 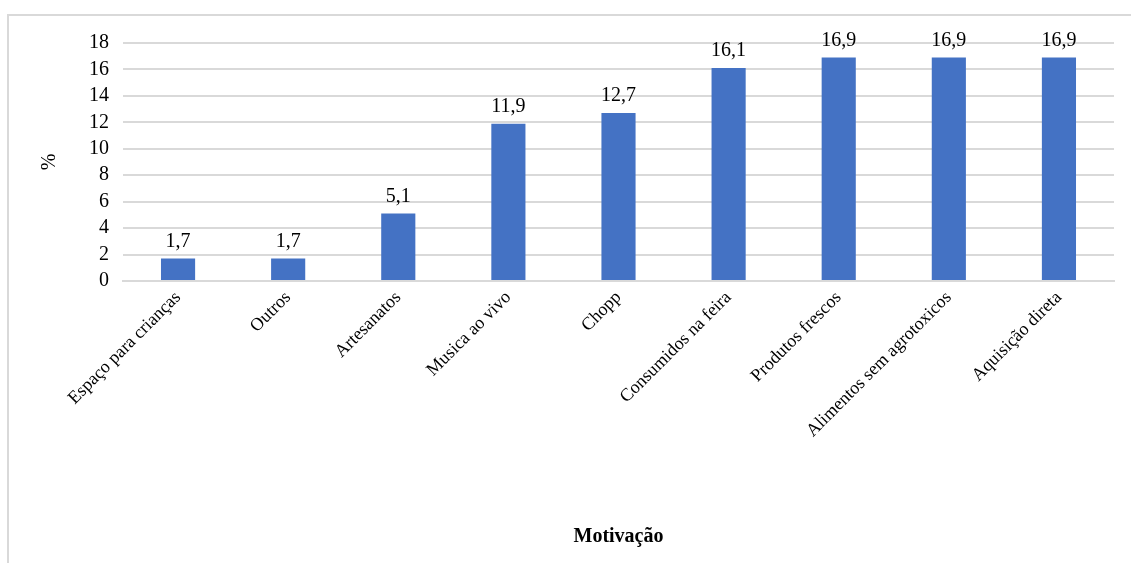 I want to click on y-tick-label: 0, so click(x=104, y=279).